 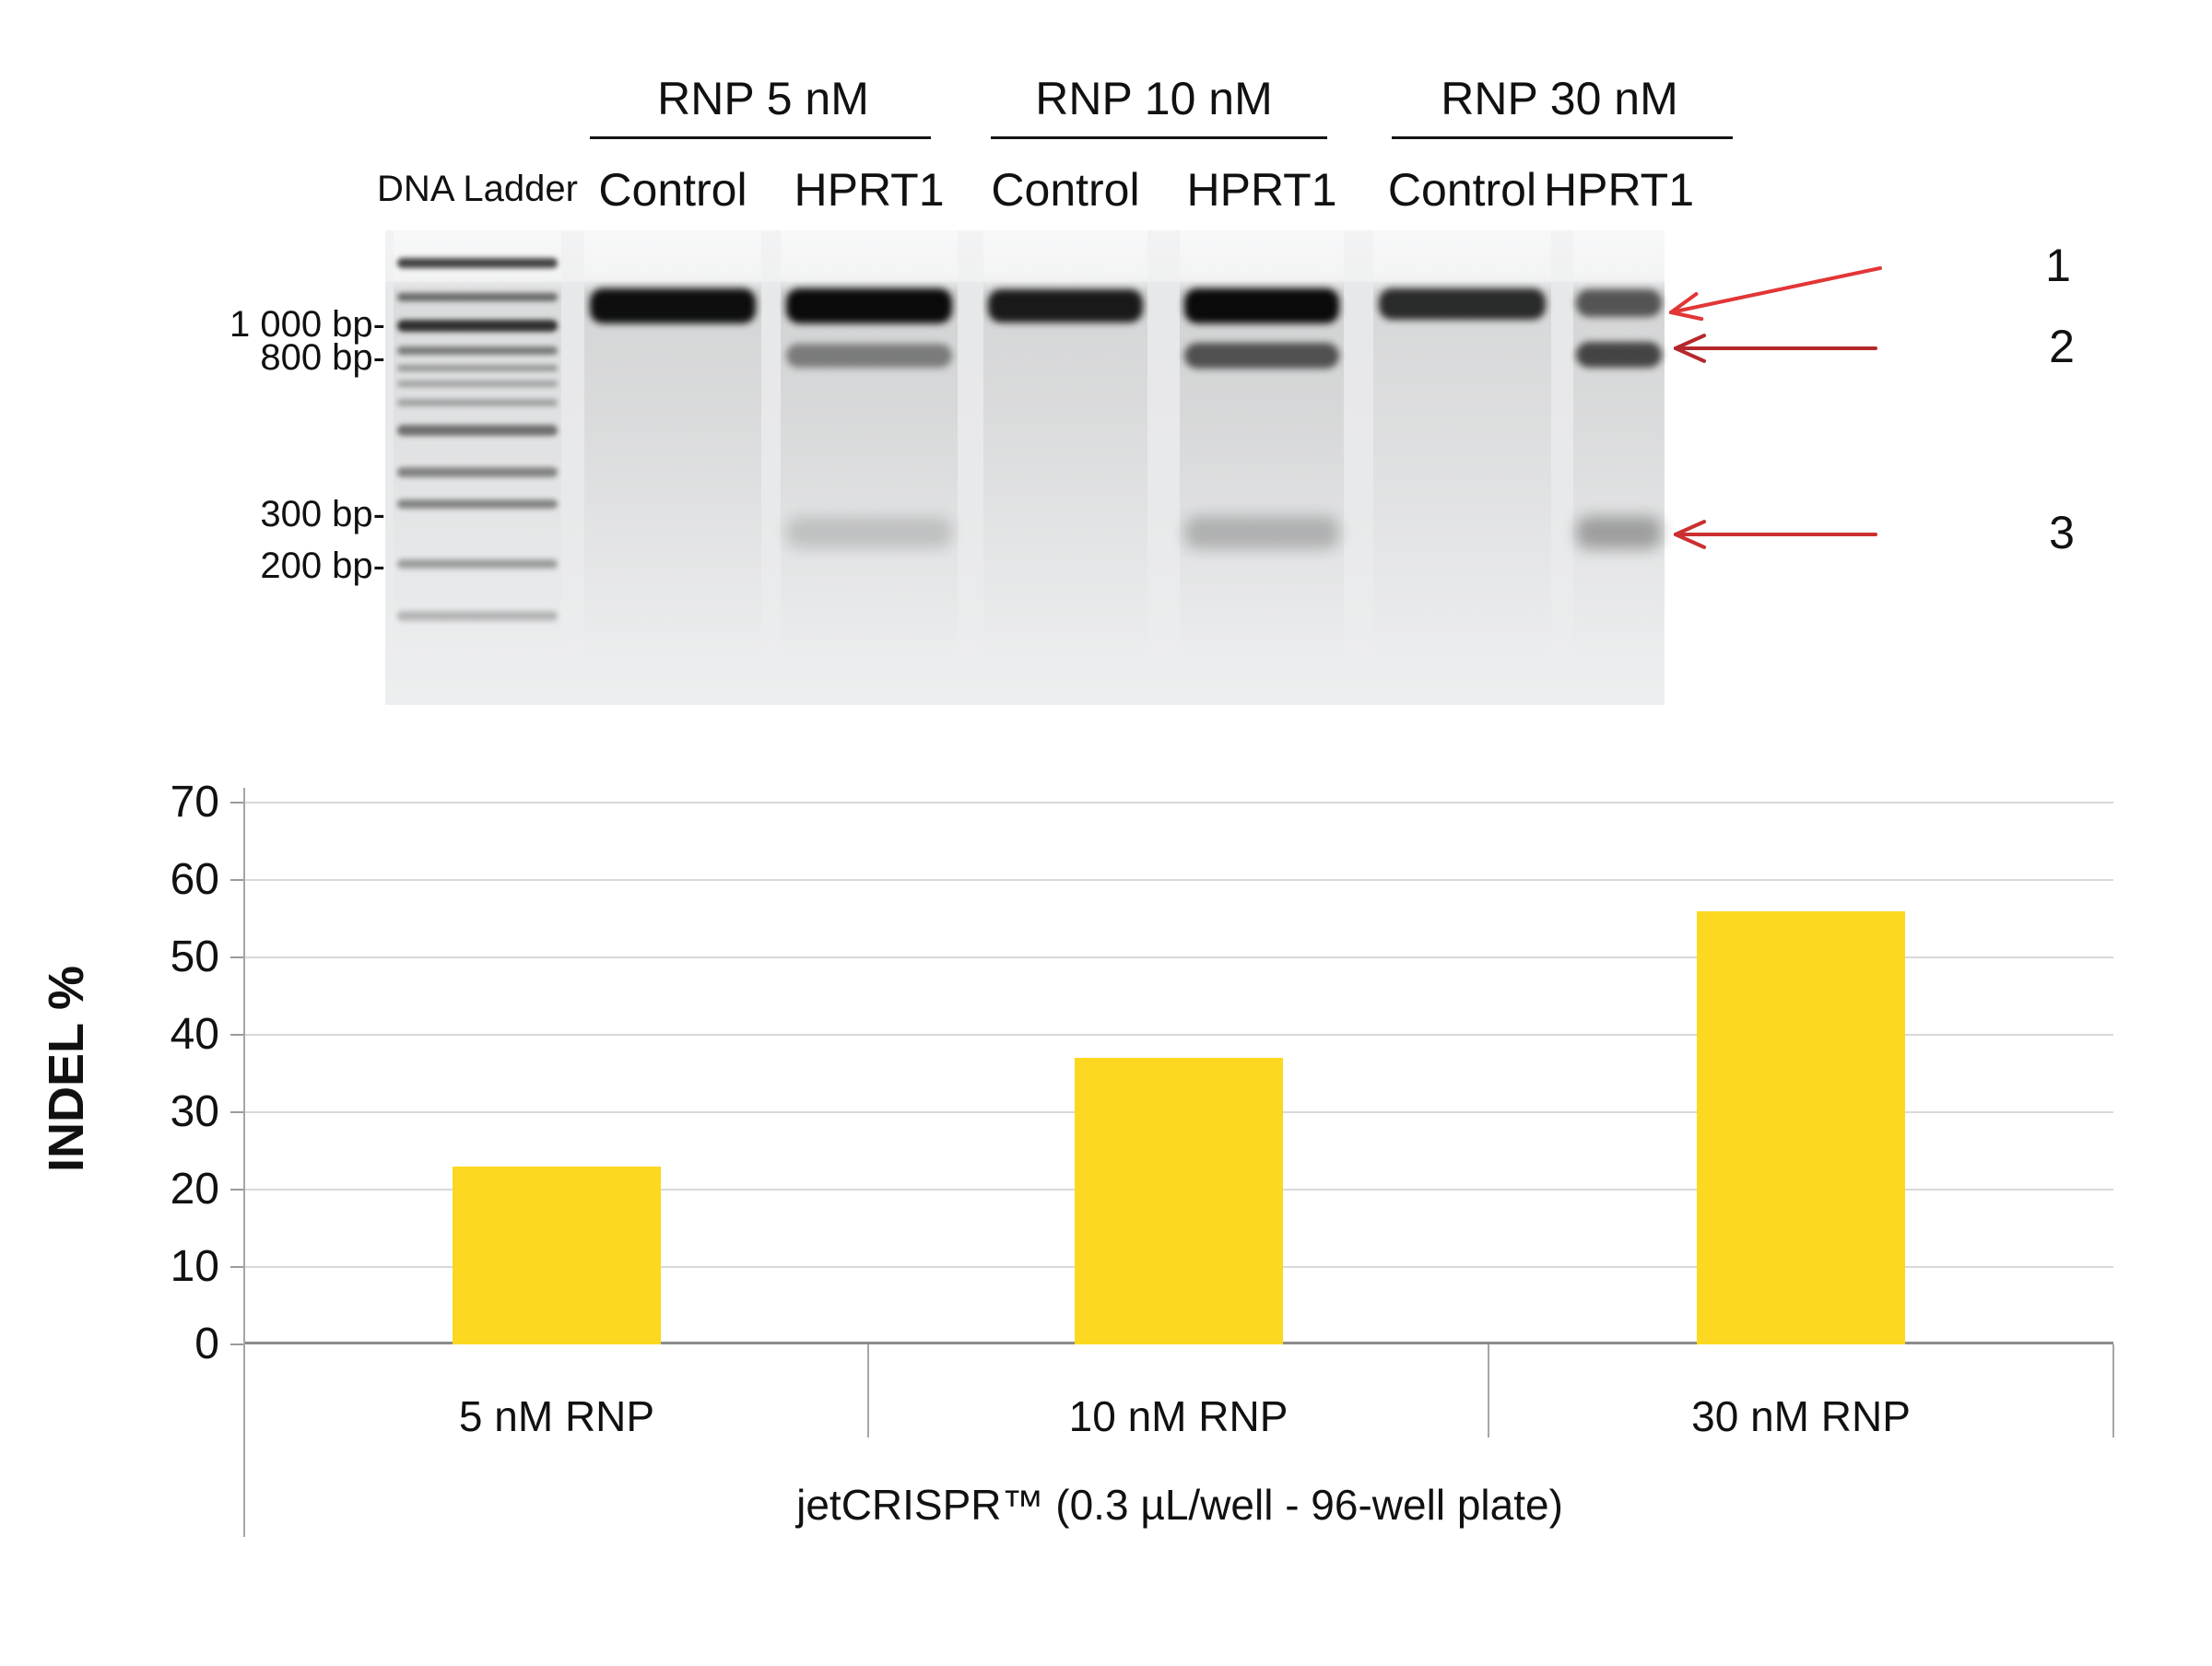 What do you see at coordinates (194, 802) in the screenshot?
I see `ytick-label-70: 70` at bounding box center [194, 802].